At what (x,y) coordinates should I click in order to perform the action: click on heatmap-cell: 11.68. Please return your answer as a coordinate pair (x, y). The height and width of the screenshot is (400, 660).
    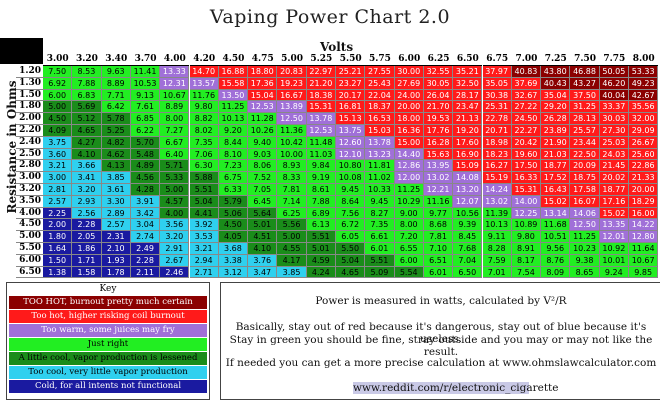
    Looking at the image, I should click on (556, 225).